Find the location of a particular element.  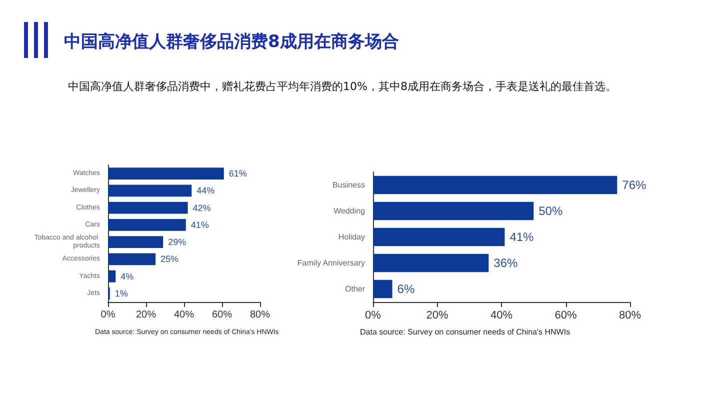

text: 中国高净值人群奢侈品消费中，赠礼花费占平均年消费的10%，其中8成用在商务场合，手表是送礼的最佳首选。 is located at coordinates (342, 86).